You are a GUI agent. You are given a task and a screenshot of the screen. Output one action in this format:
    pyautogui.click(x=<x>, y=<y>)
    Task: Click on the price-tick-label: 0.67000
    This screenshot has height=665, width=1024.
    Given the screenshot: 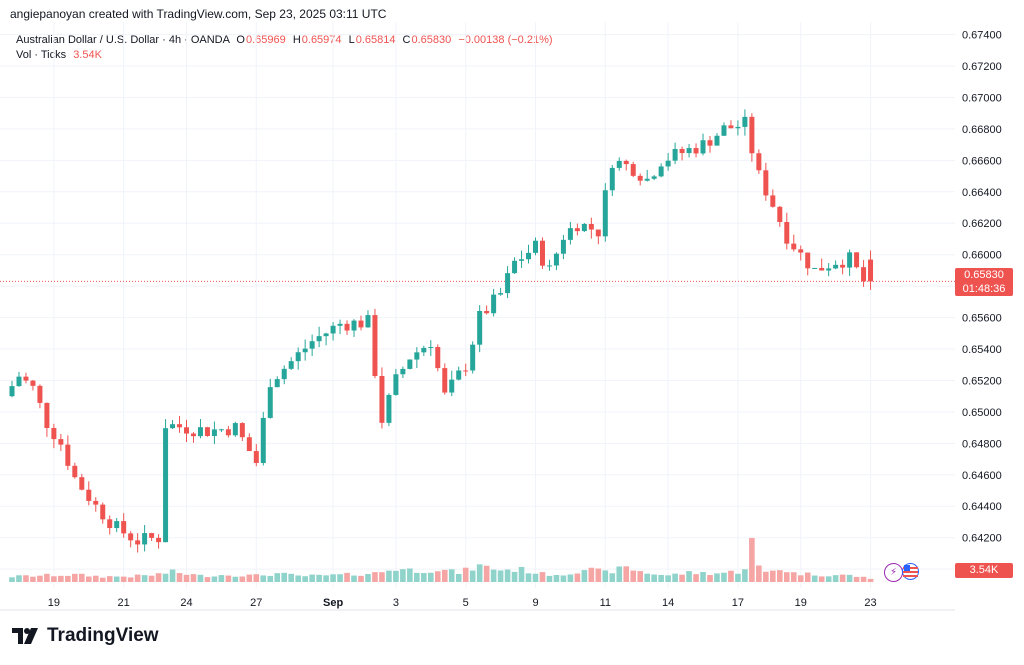 What is the action you would take?
    pyautogui.click(x=982, y=98)
    